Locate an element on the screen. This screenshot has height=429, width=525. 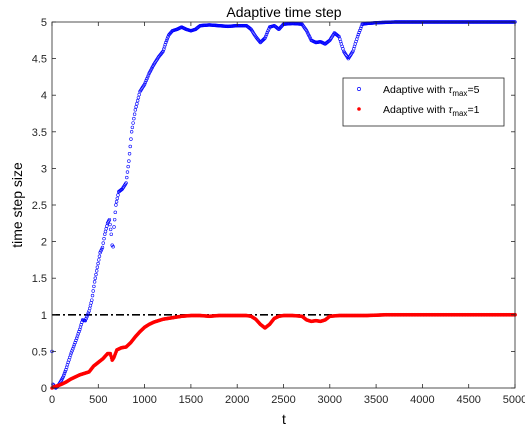
y-tick-label: 2.5 is located at coordinates (39, 206).